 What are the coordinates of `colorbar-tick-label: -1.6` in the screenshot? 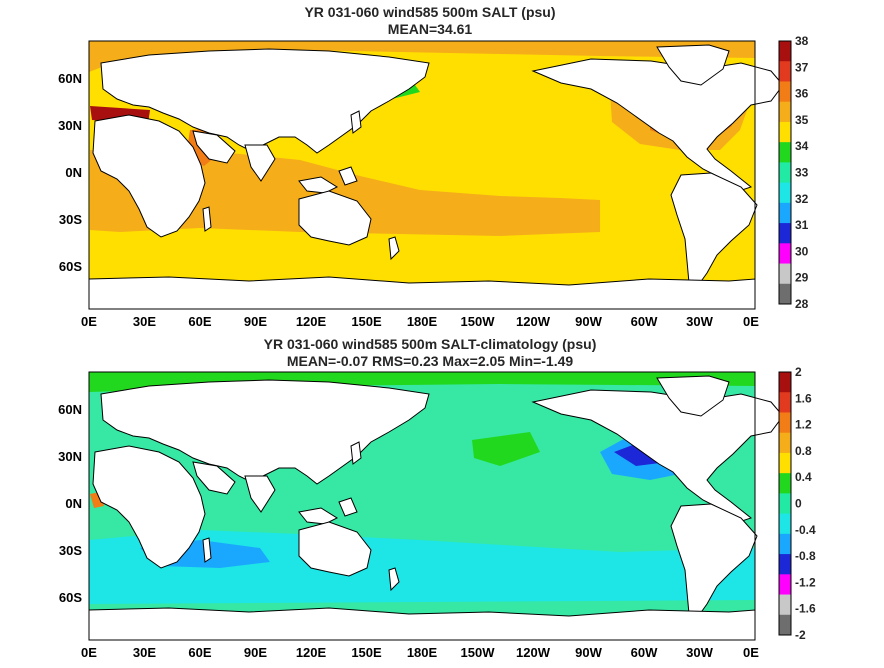 It's located at (805, 609).